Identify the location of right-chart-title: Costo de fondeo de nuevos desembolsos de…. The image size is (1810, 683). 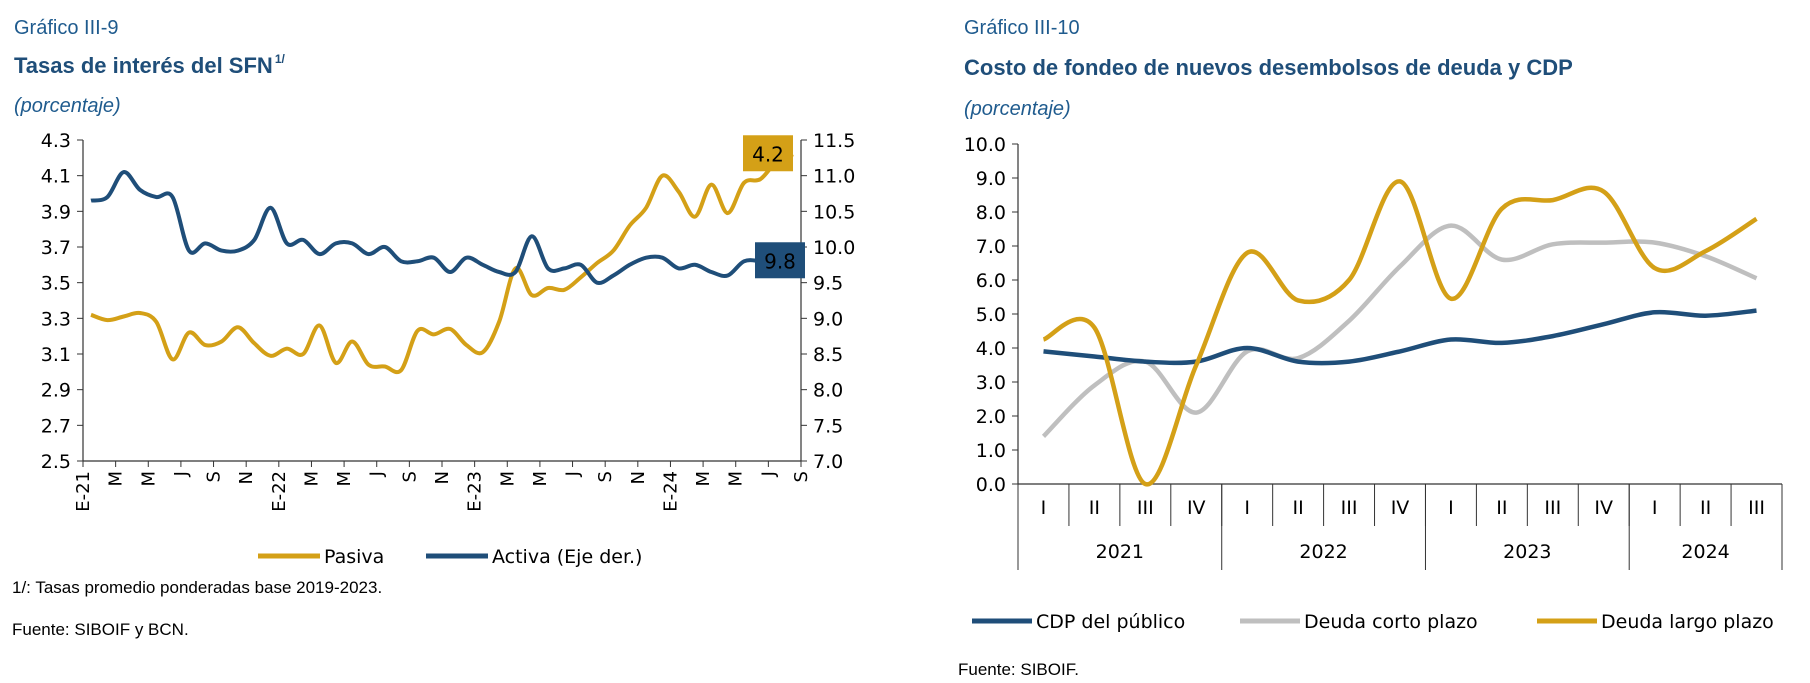
(1268, 67).